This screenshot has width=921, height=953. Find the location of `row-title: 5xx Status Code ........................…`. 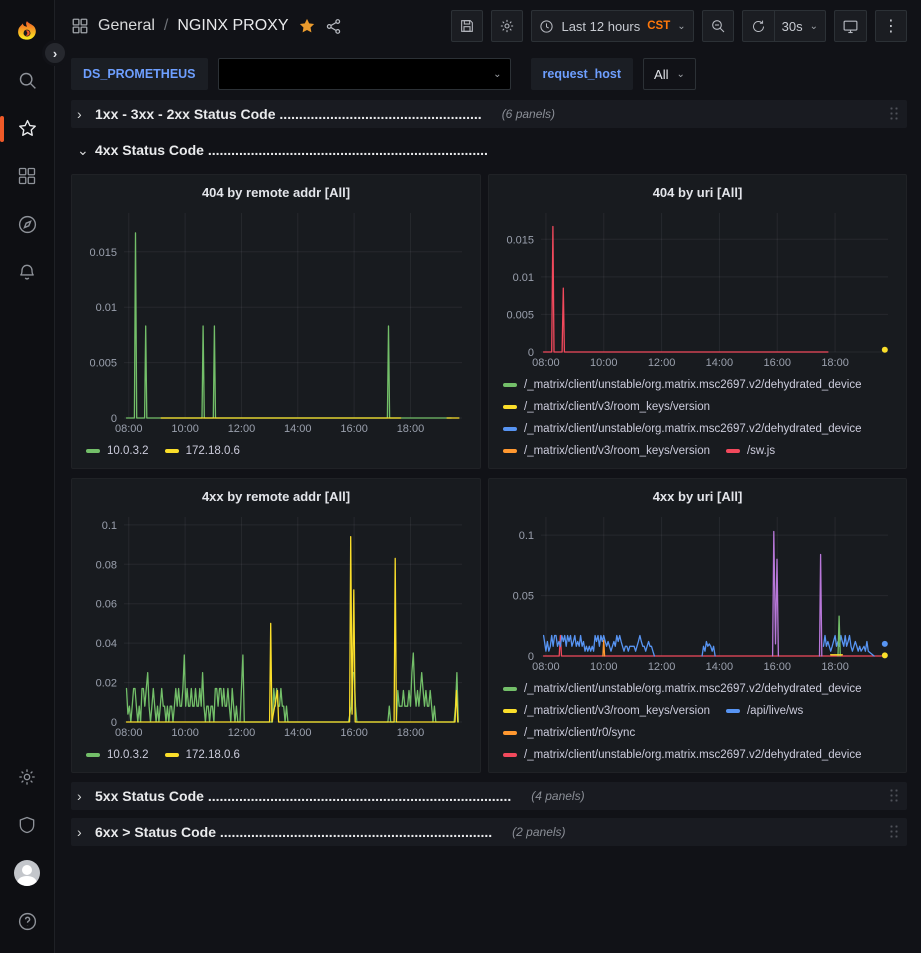

row-title: 5xx Status Code ........................… is located at coordinates (303, 796).